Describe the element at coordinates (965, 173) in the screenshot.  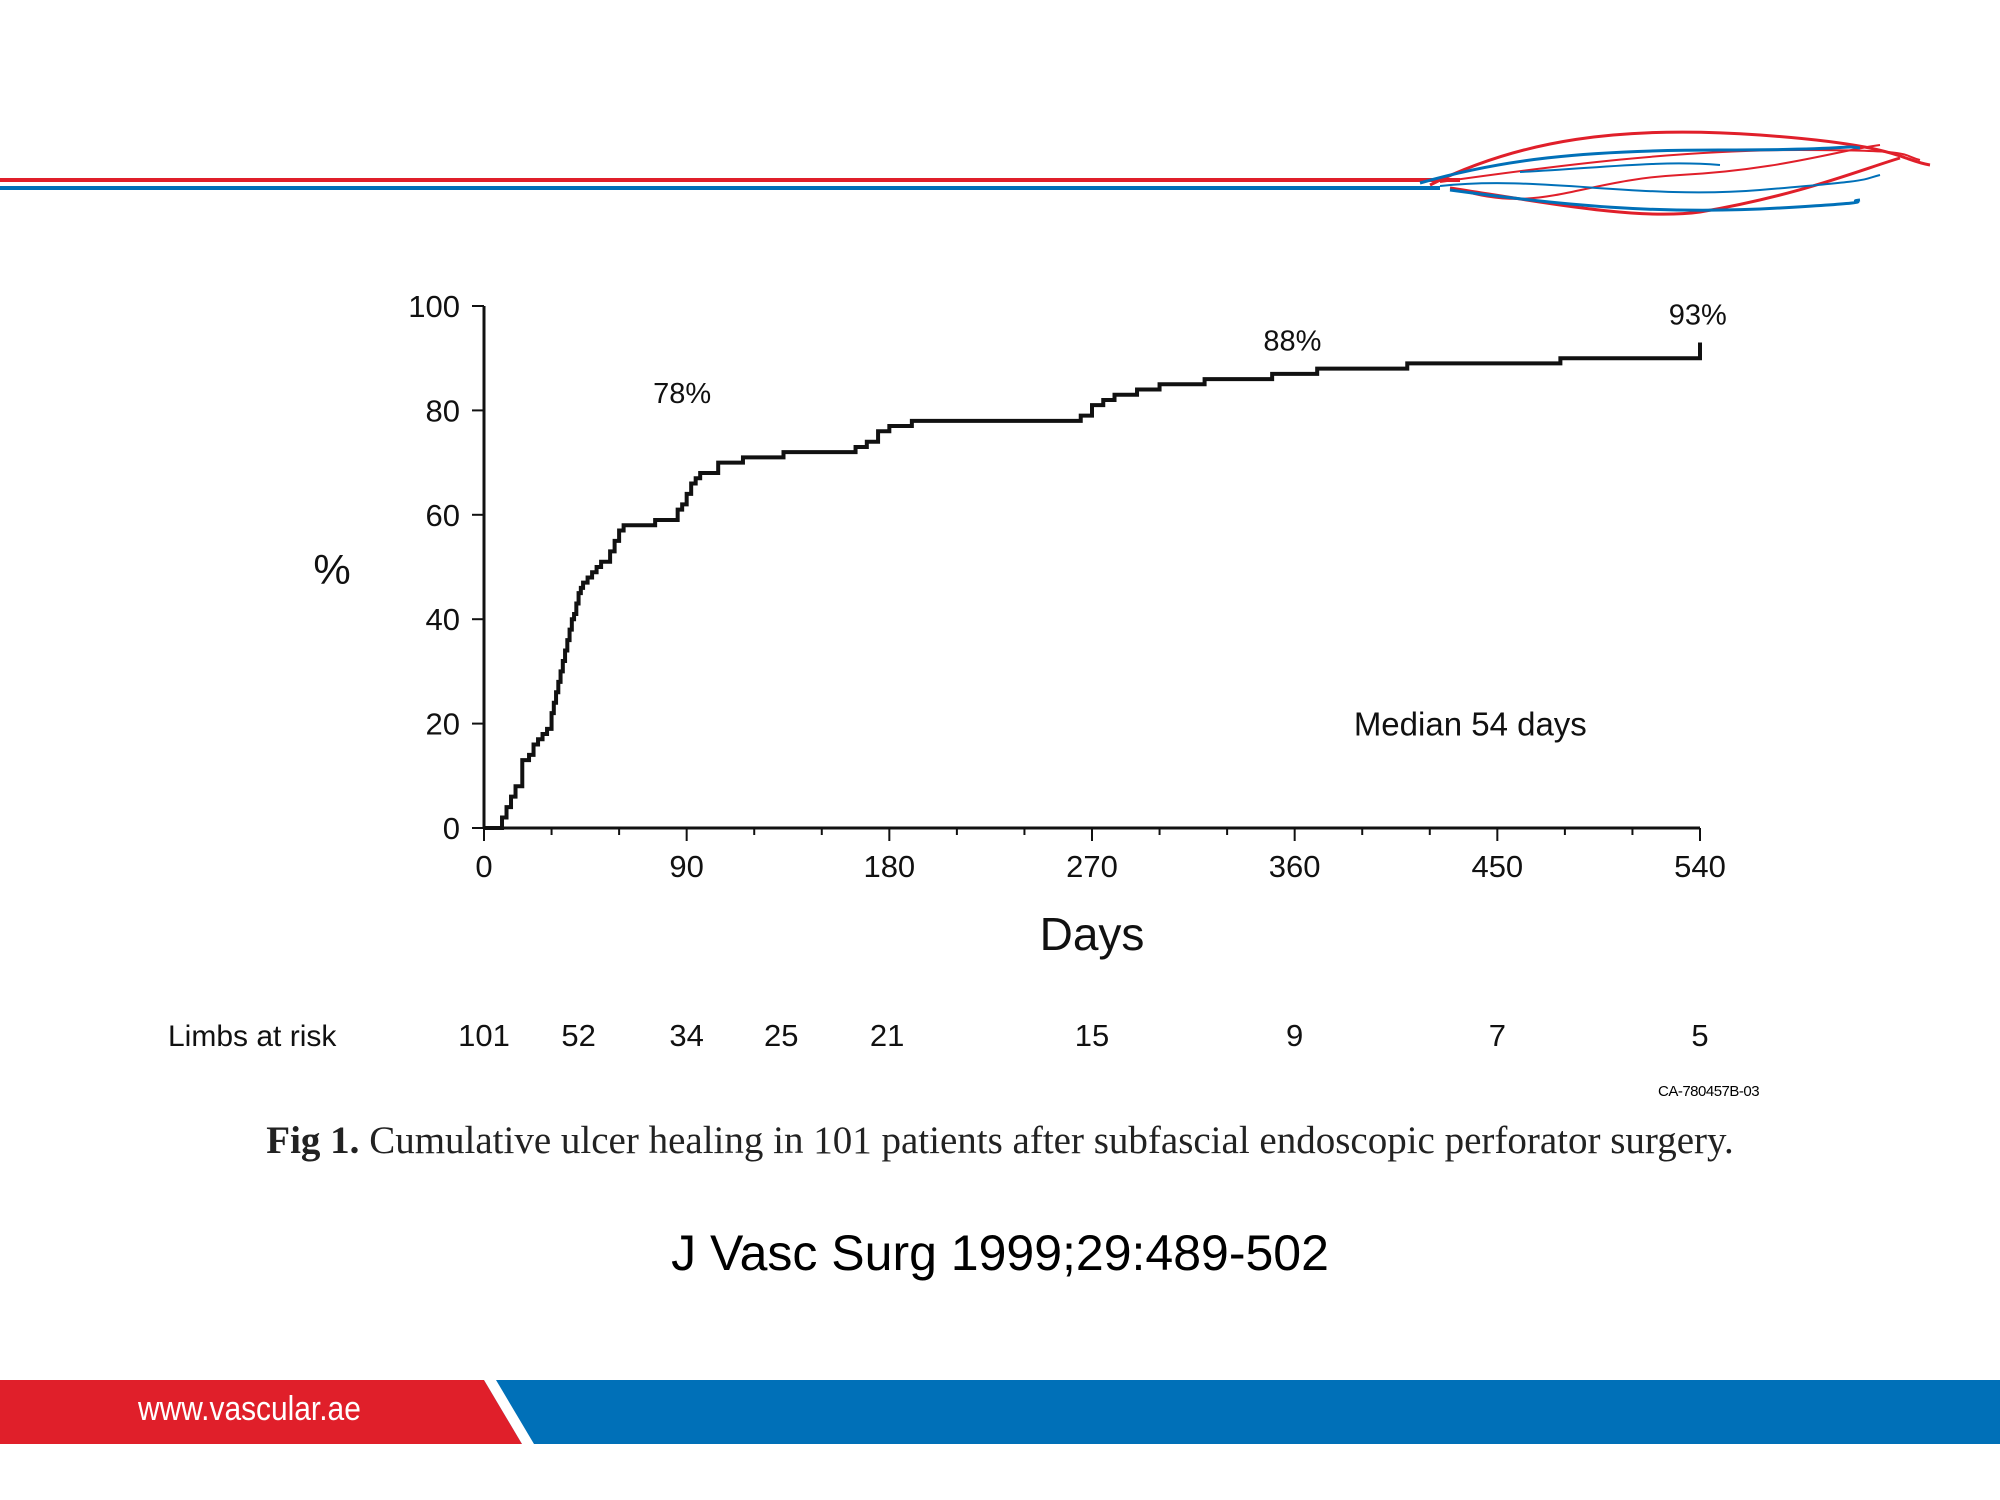
I see `header-vessel-decoration` at that location.